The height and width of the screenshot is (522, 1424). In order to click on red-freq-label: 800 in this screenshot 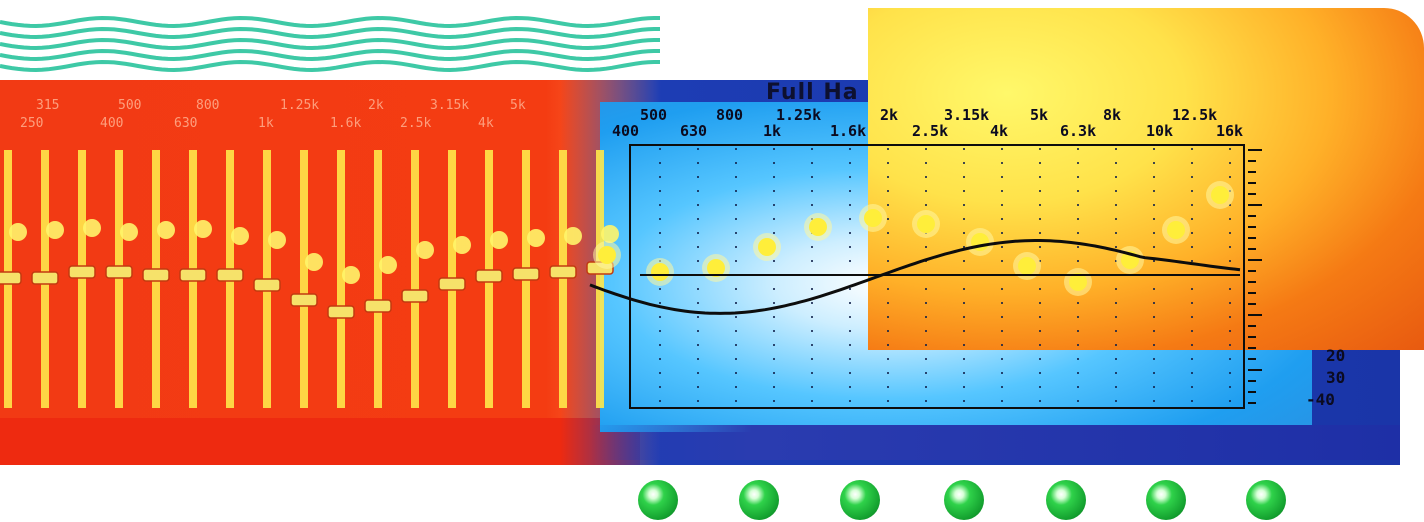, I will do `click(207, 105)`.